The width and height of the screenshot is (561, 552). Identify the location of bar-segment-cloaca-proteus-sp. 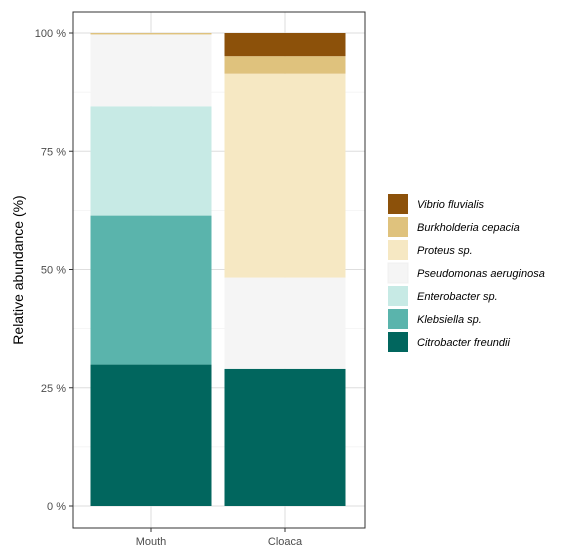
(285, 175).